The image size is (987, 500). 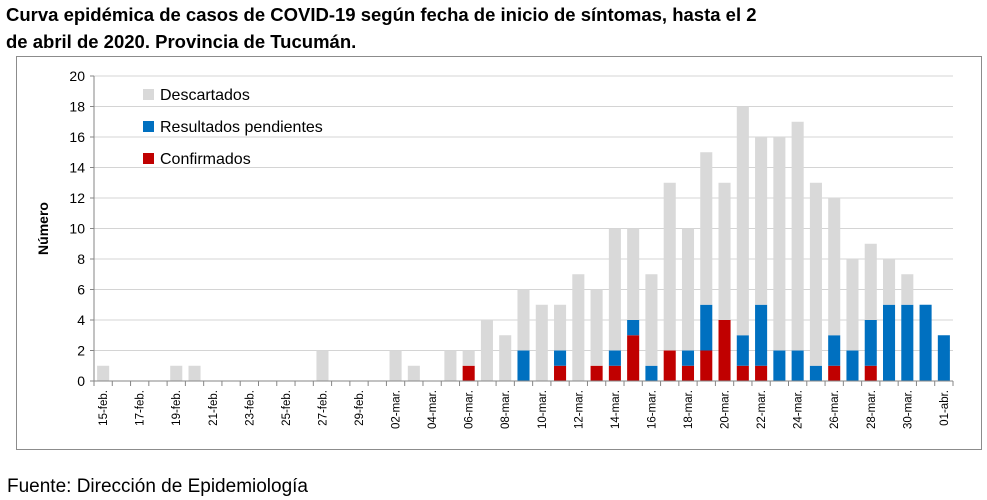 What do you see at coordinates (104, 408) in the screenshot?
I see `x-tick-label: 15-feb.` at bounding box center [104, 408].